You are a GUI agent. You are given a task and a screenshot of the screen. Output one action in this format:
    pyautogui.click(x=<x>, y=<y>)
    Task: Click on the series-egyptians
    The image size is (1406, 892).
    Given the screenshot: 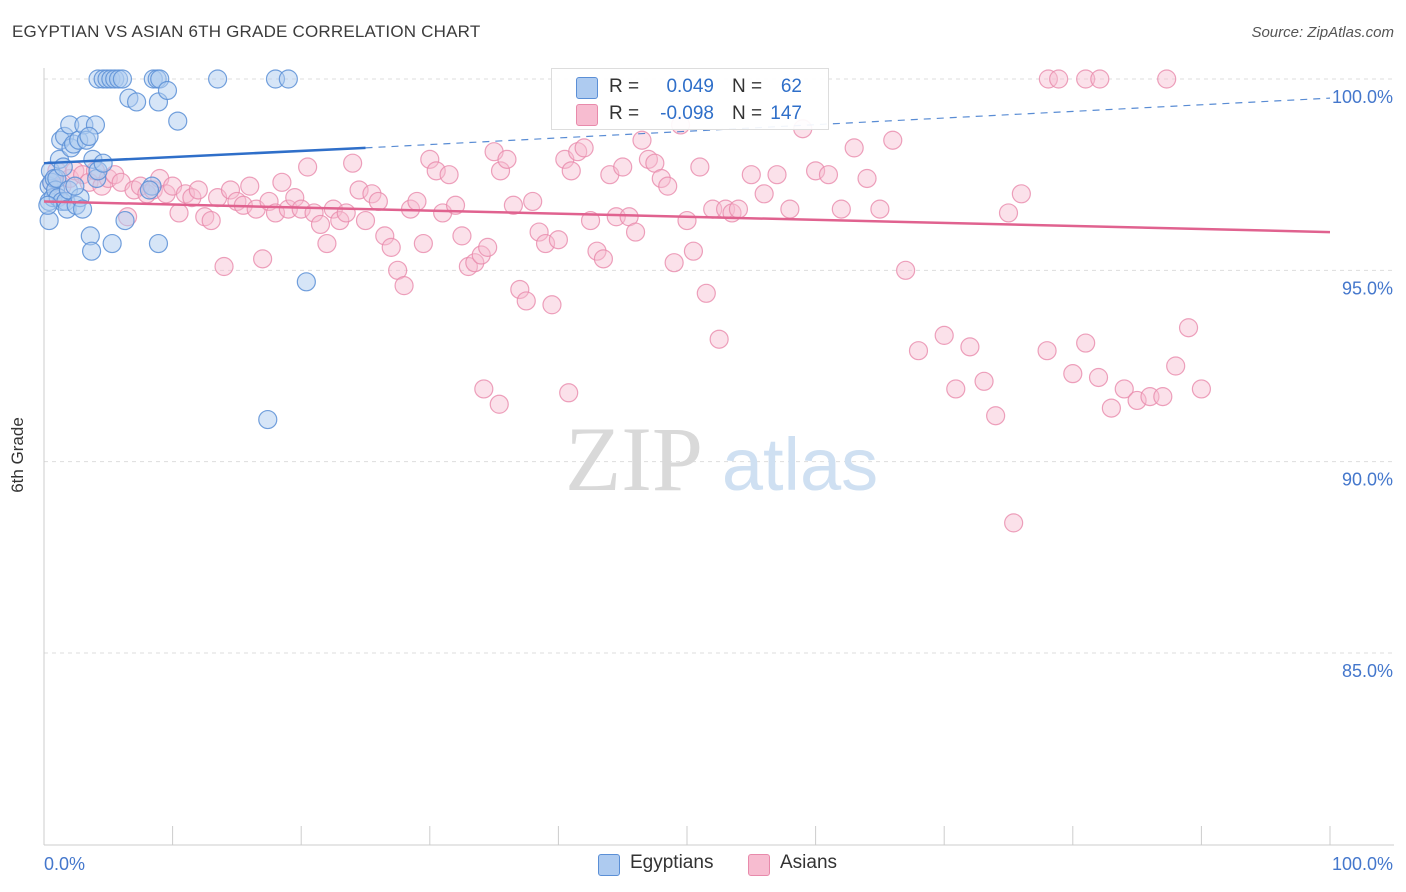 What is the action you would take?
    pyautogui.click(x=177, y=249)
    